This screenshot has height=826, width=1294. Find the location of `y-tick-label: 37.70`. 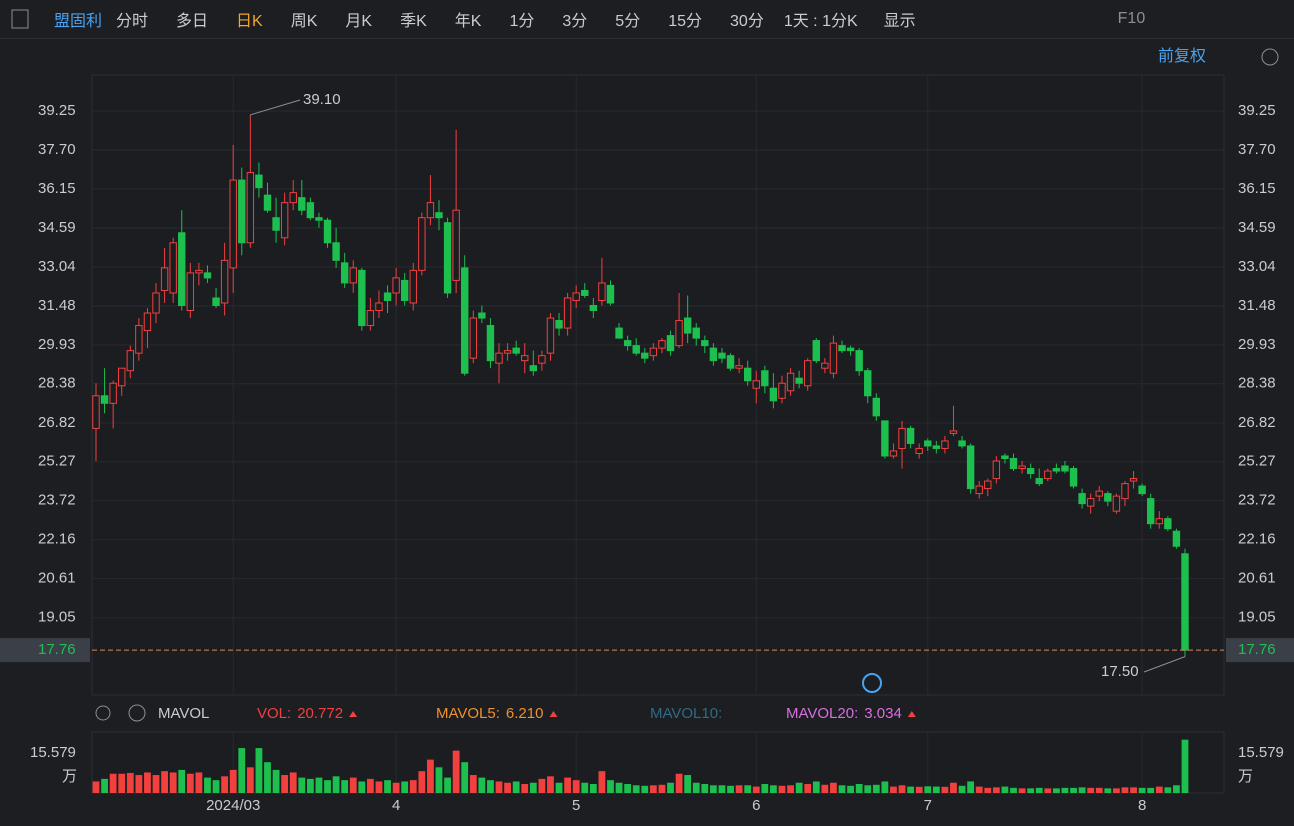

y-tick-label: 37.70 is located at coordinates (1257, 149).